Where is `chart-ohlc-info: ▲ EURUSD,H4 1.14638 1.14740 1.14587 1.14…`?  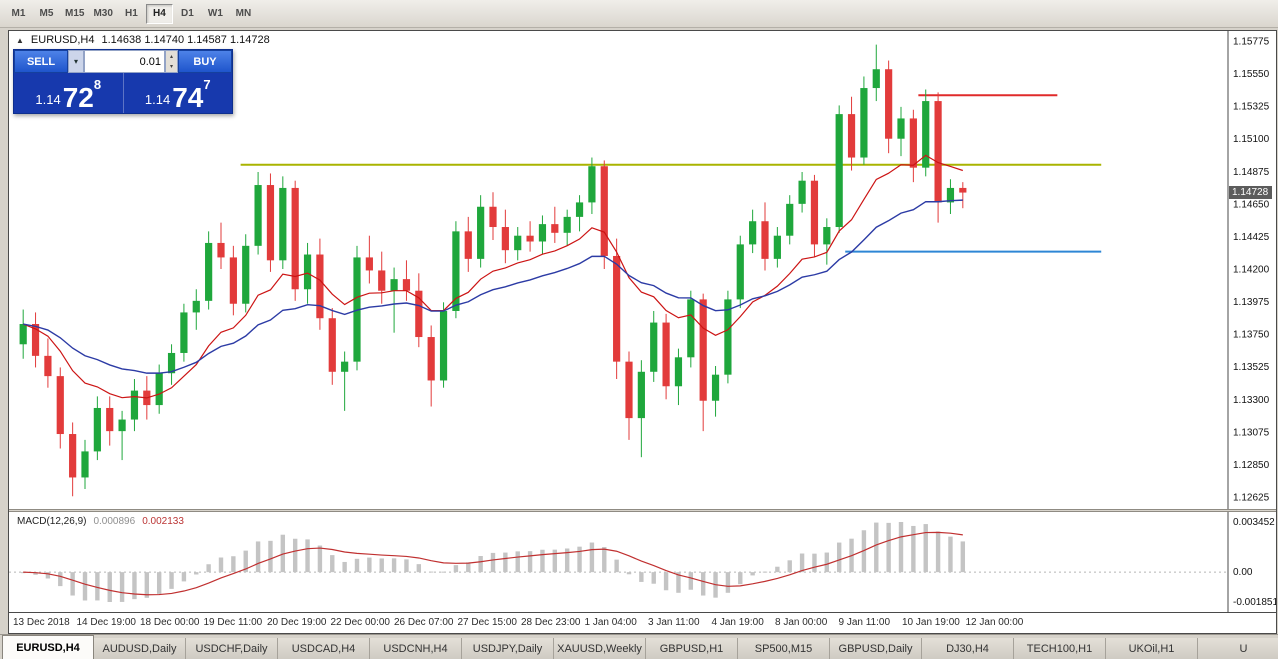 chart-ohlc-info: ▲ EURUSD,H4 1.14638 1.14740 1.14587 1.14… is located at coordinates (143, 40).